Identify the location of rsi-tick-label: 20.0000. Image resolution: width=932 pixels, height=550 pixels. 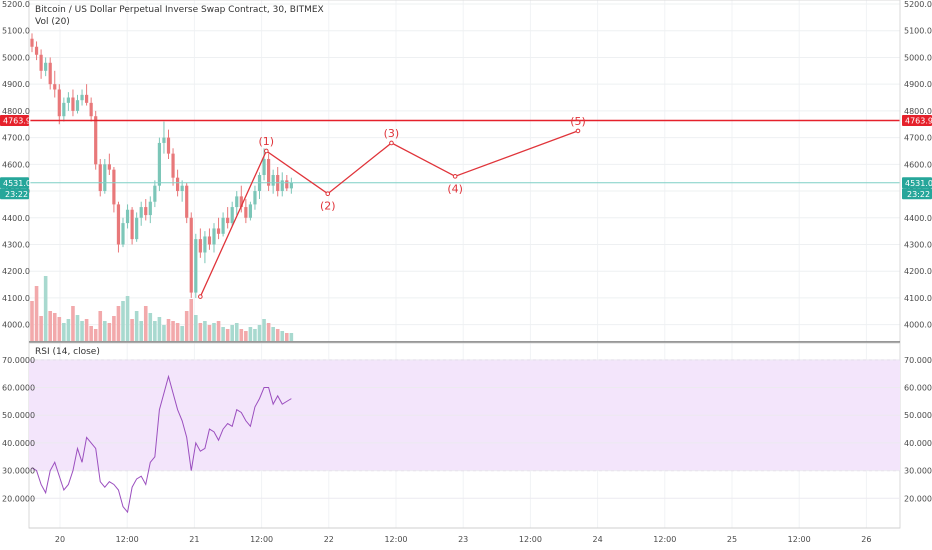
(918, 498).